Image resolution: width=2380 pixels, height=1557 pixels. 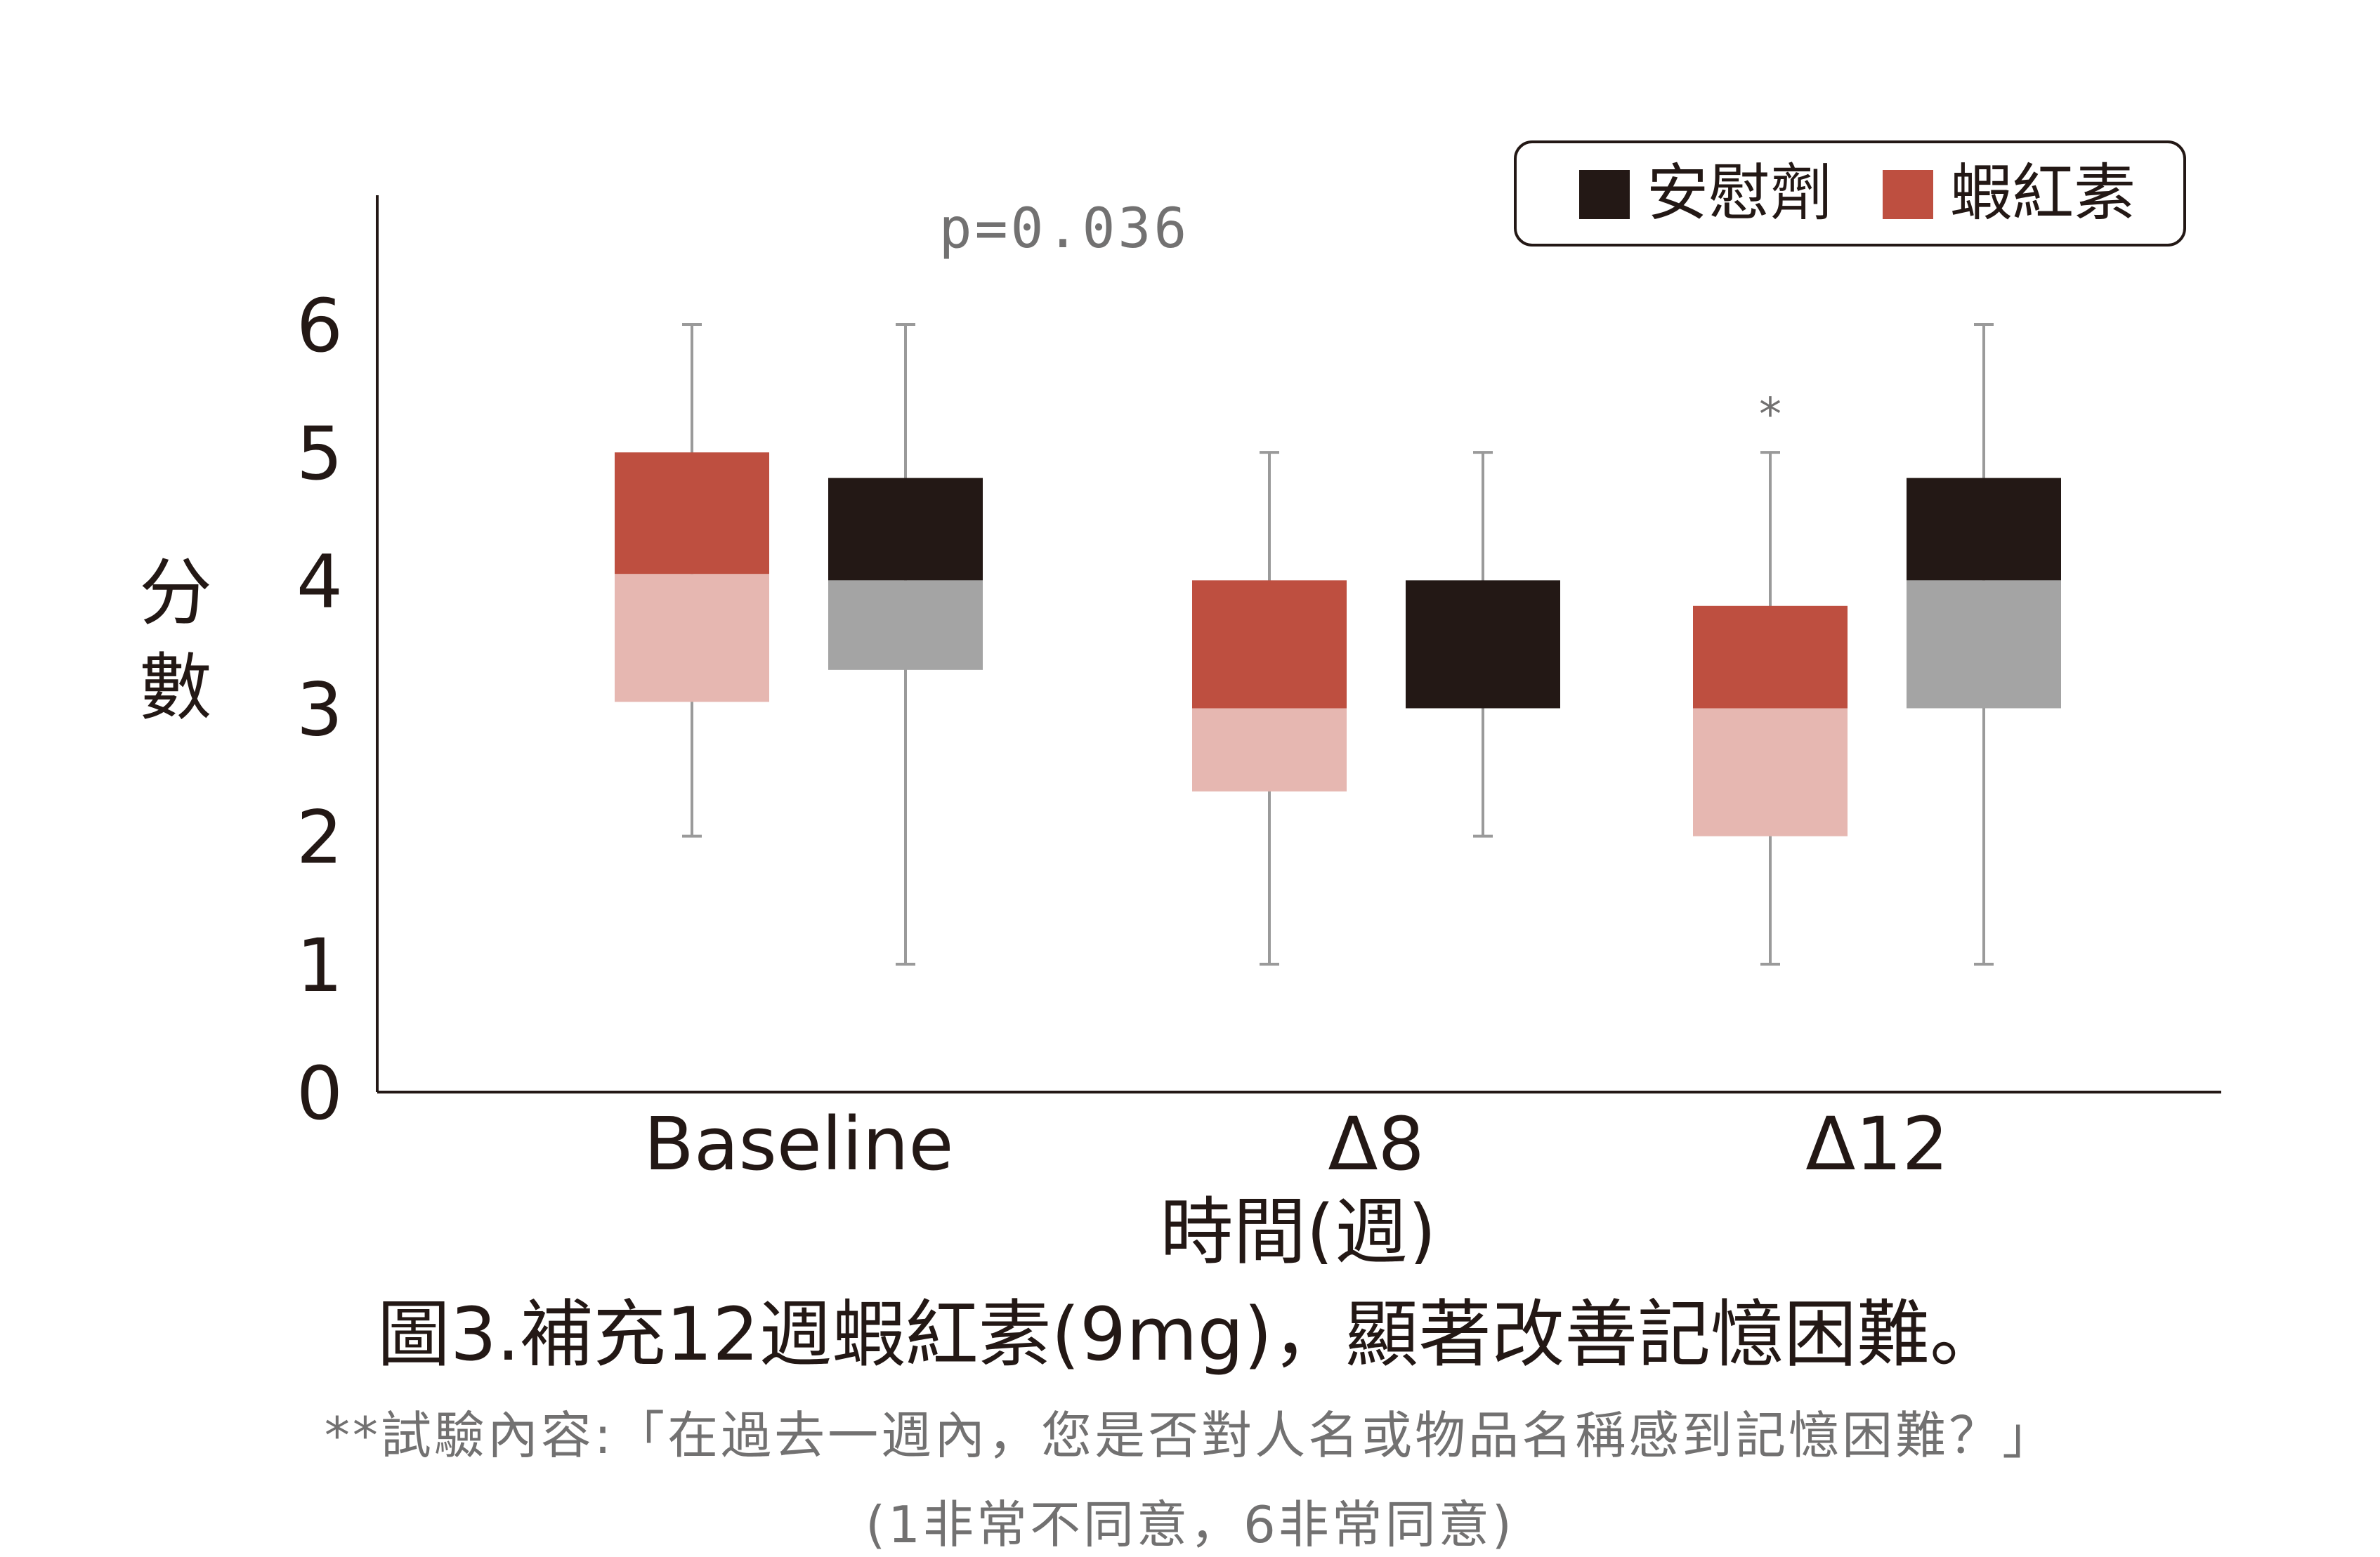 I want to click on y-tick-label: 1, so click(x=319, y=966).